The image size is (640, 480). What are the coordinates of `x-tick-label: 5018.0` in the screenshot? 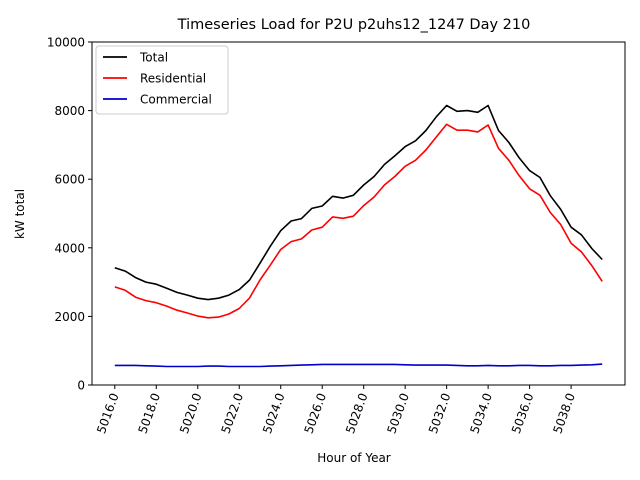 It's located at (150, 413).